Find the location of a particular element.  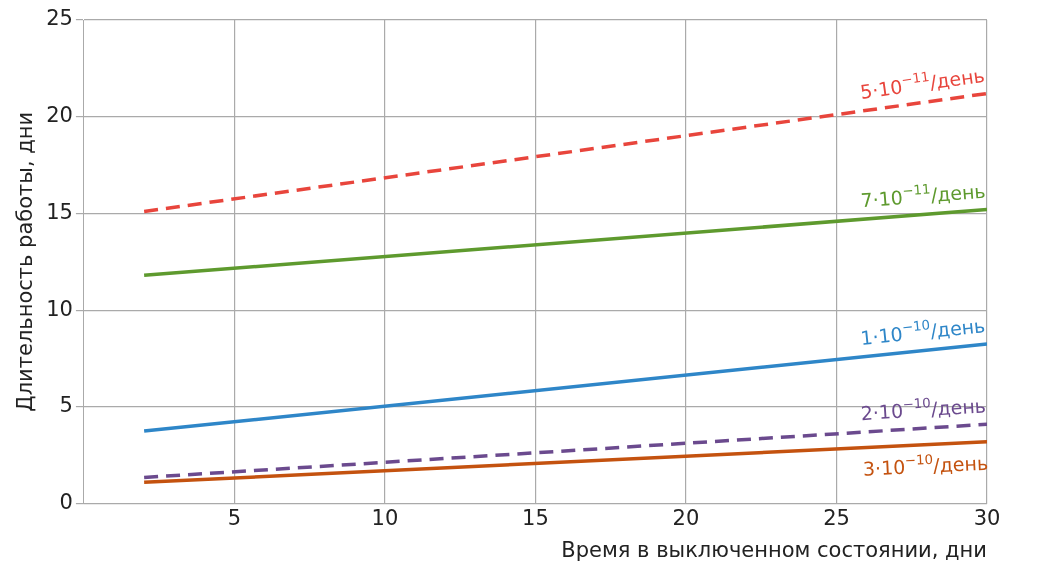

x-tick-label: 25 is located at coordinates (836, 517).